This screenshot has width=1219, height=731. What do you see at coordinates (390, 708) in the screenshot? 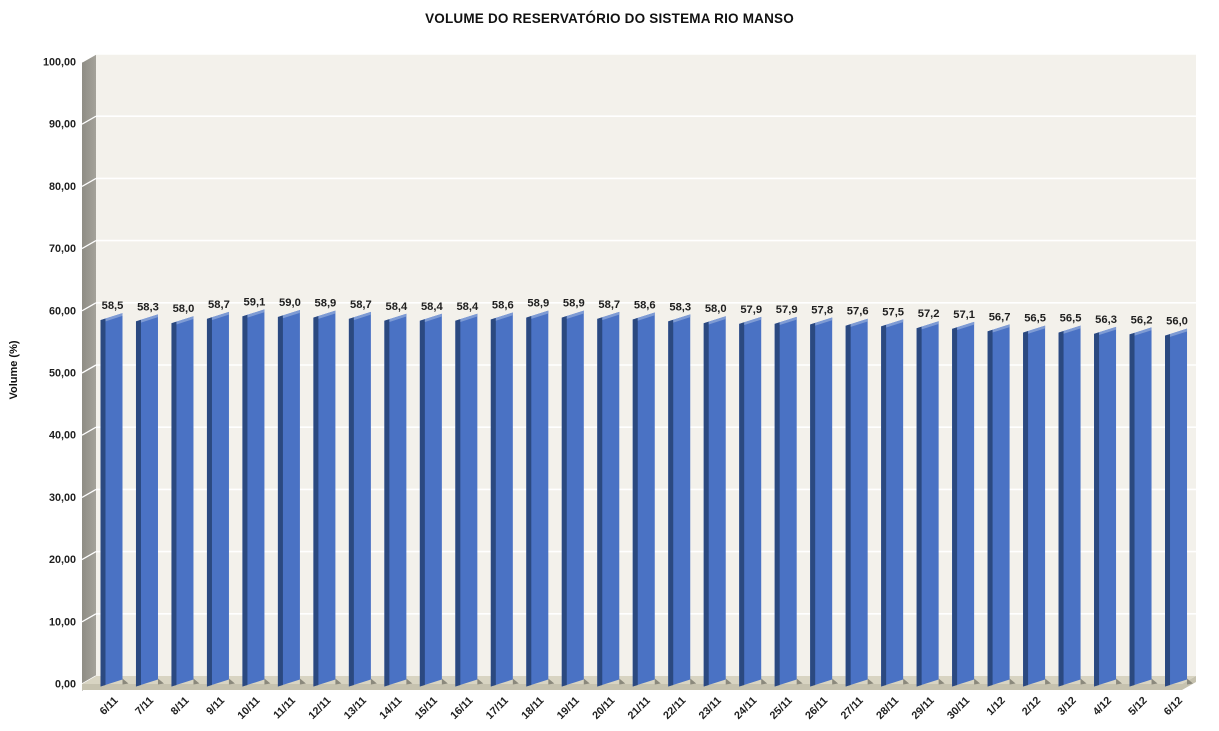
I see `x-tick-label: 14/11` at bounding box center [390, 708].